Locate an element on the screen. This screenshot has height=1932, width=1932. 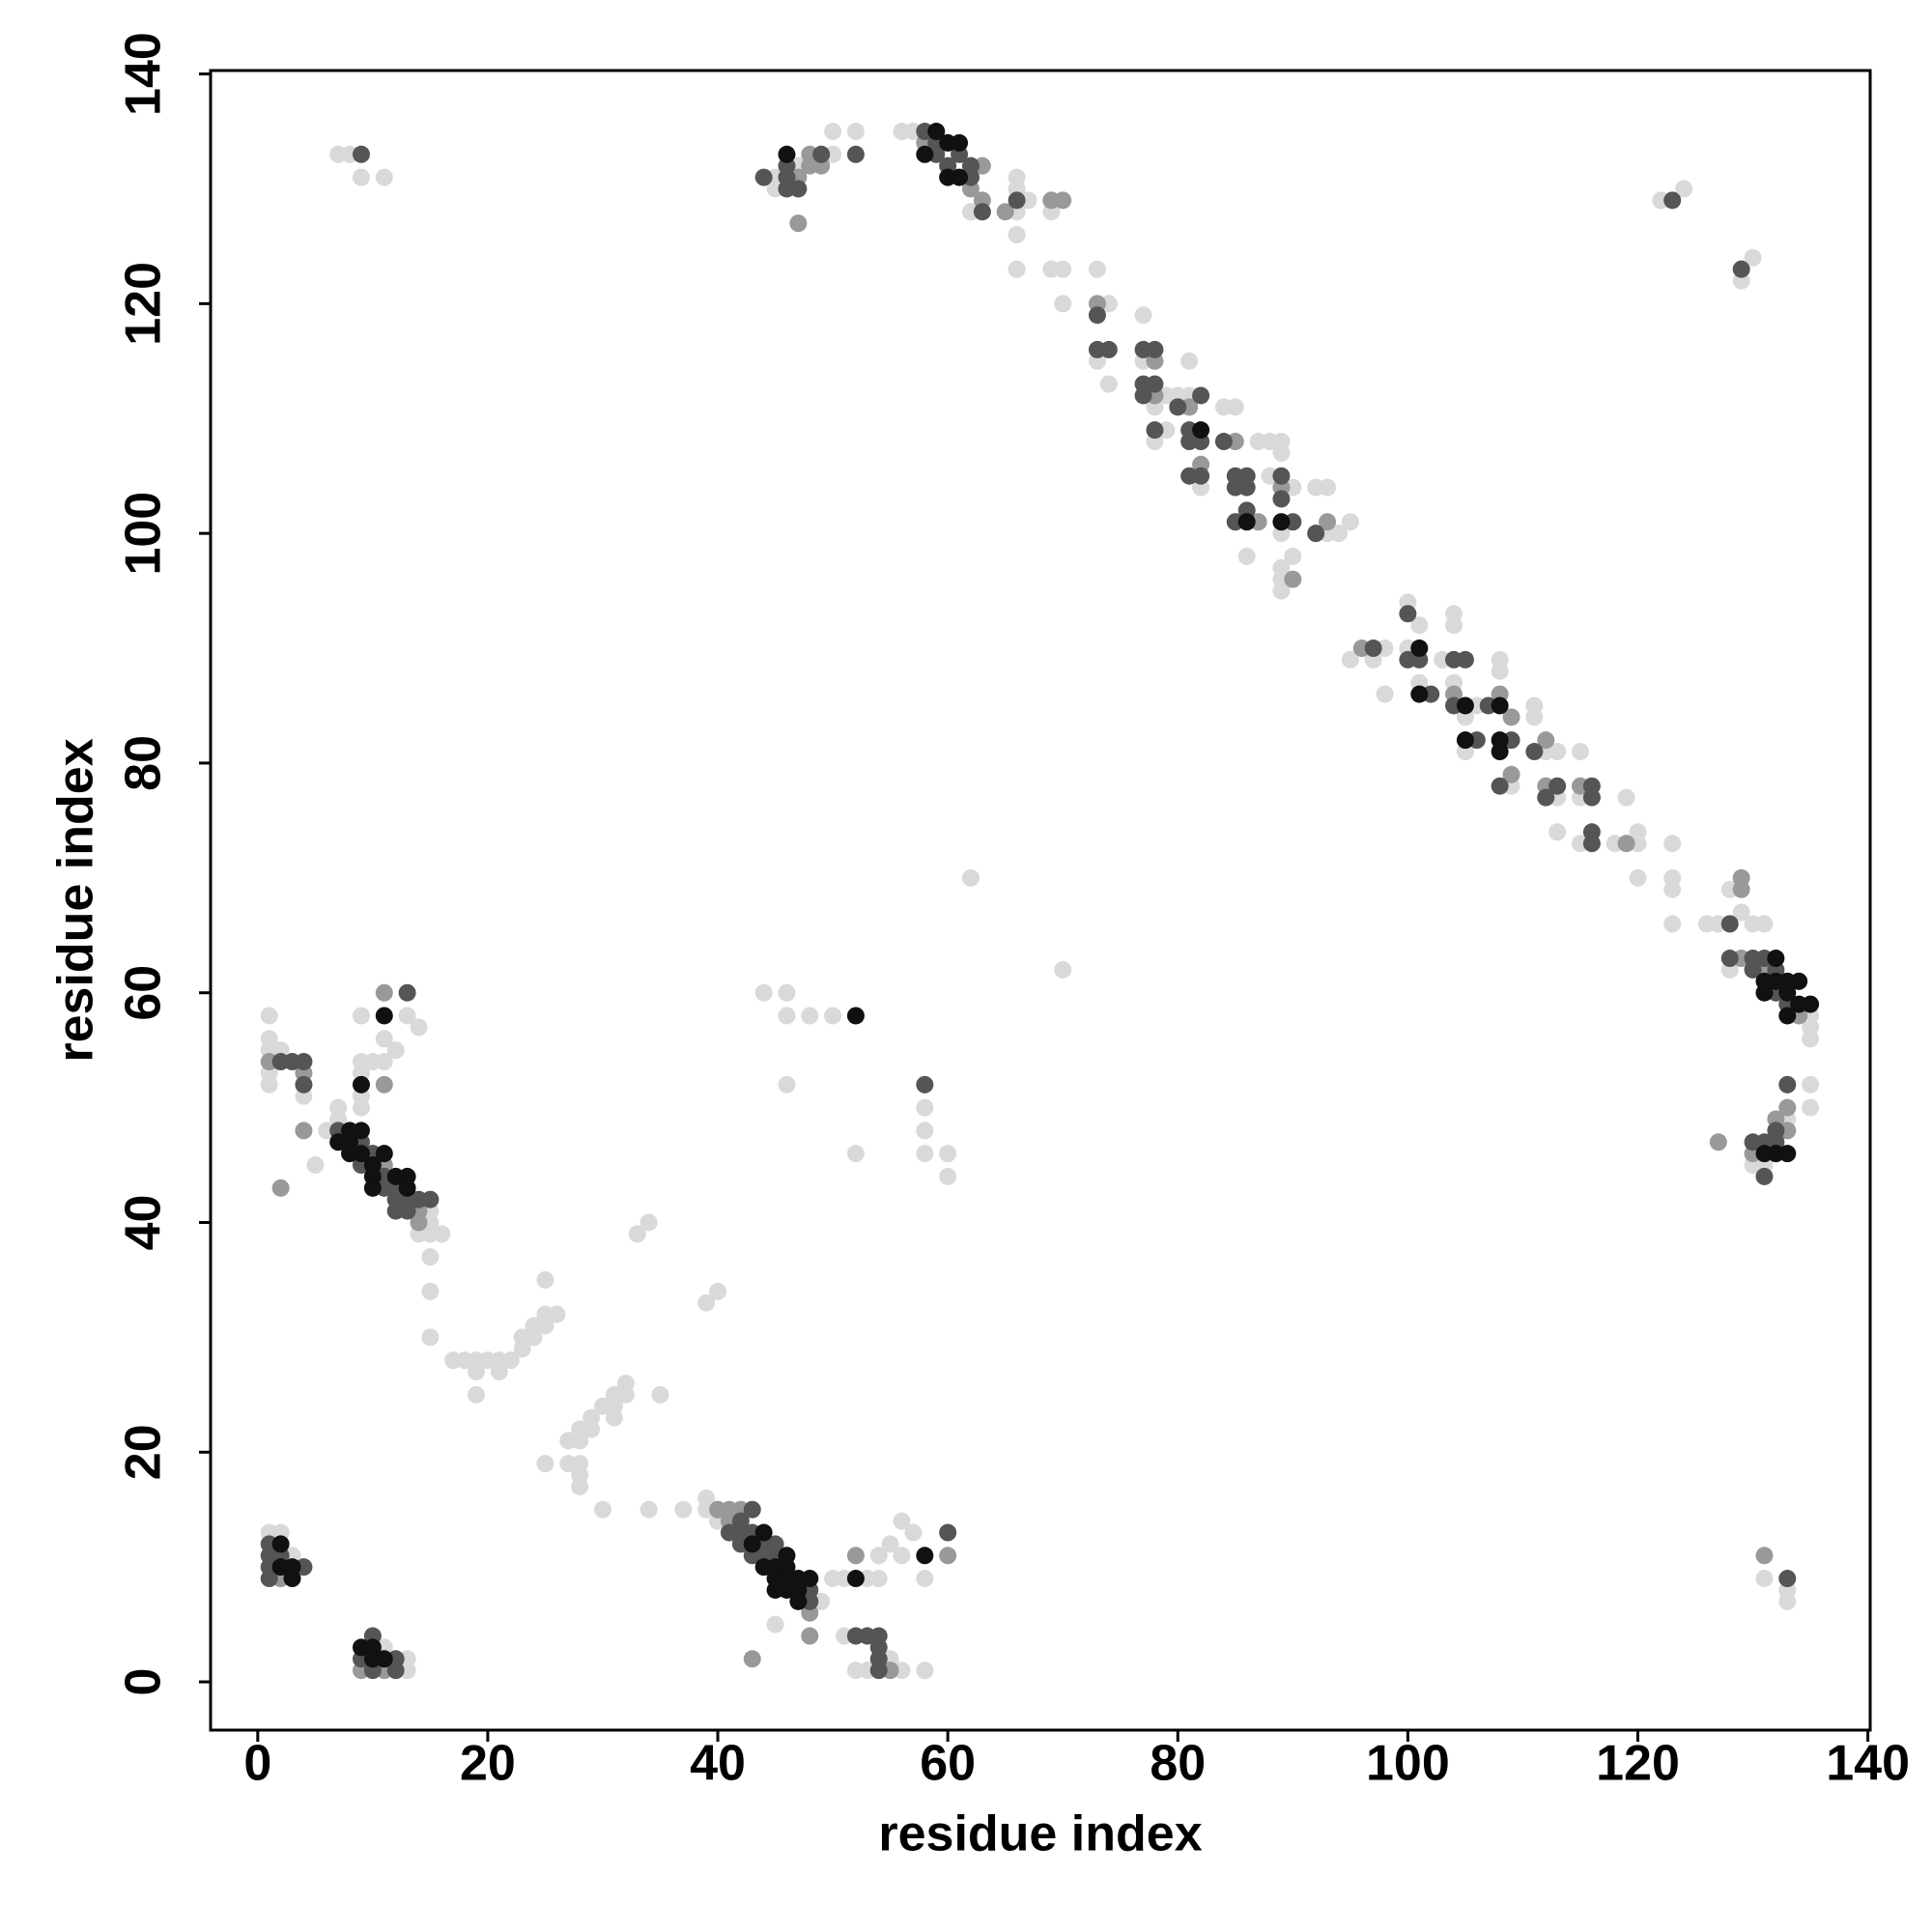
x-tick-label: 0 is located at coordinates (257, 1764).